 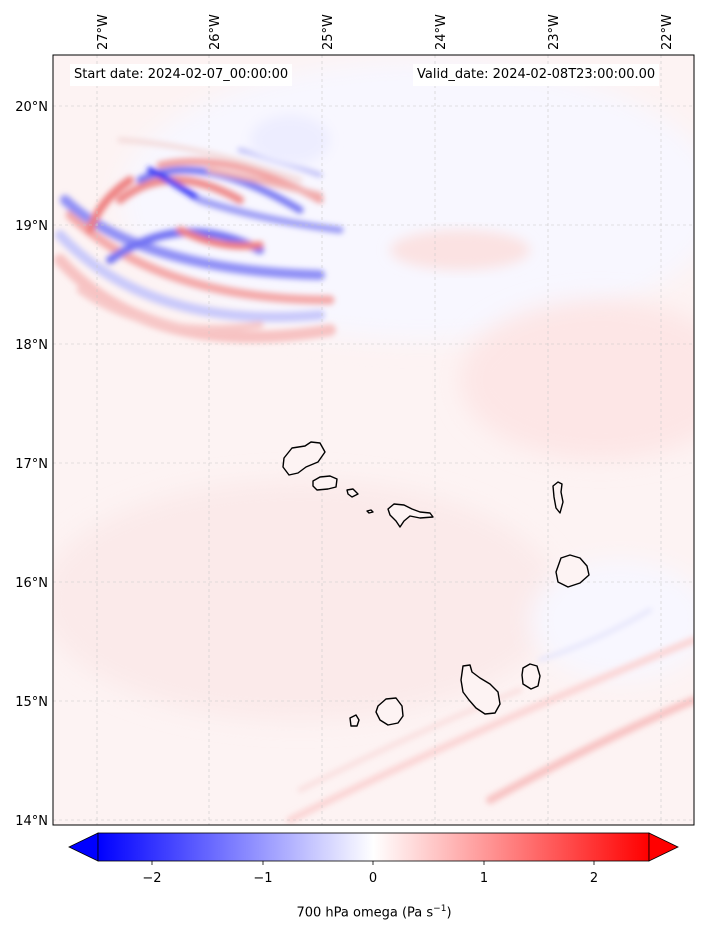 I want to click on lat-label-17n: 17°N, so click(x=31, y=464).